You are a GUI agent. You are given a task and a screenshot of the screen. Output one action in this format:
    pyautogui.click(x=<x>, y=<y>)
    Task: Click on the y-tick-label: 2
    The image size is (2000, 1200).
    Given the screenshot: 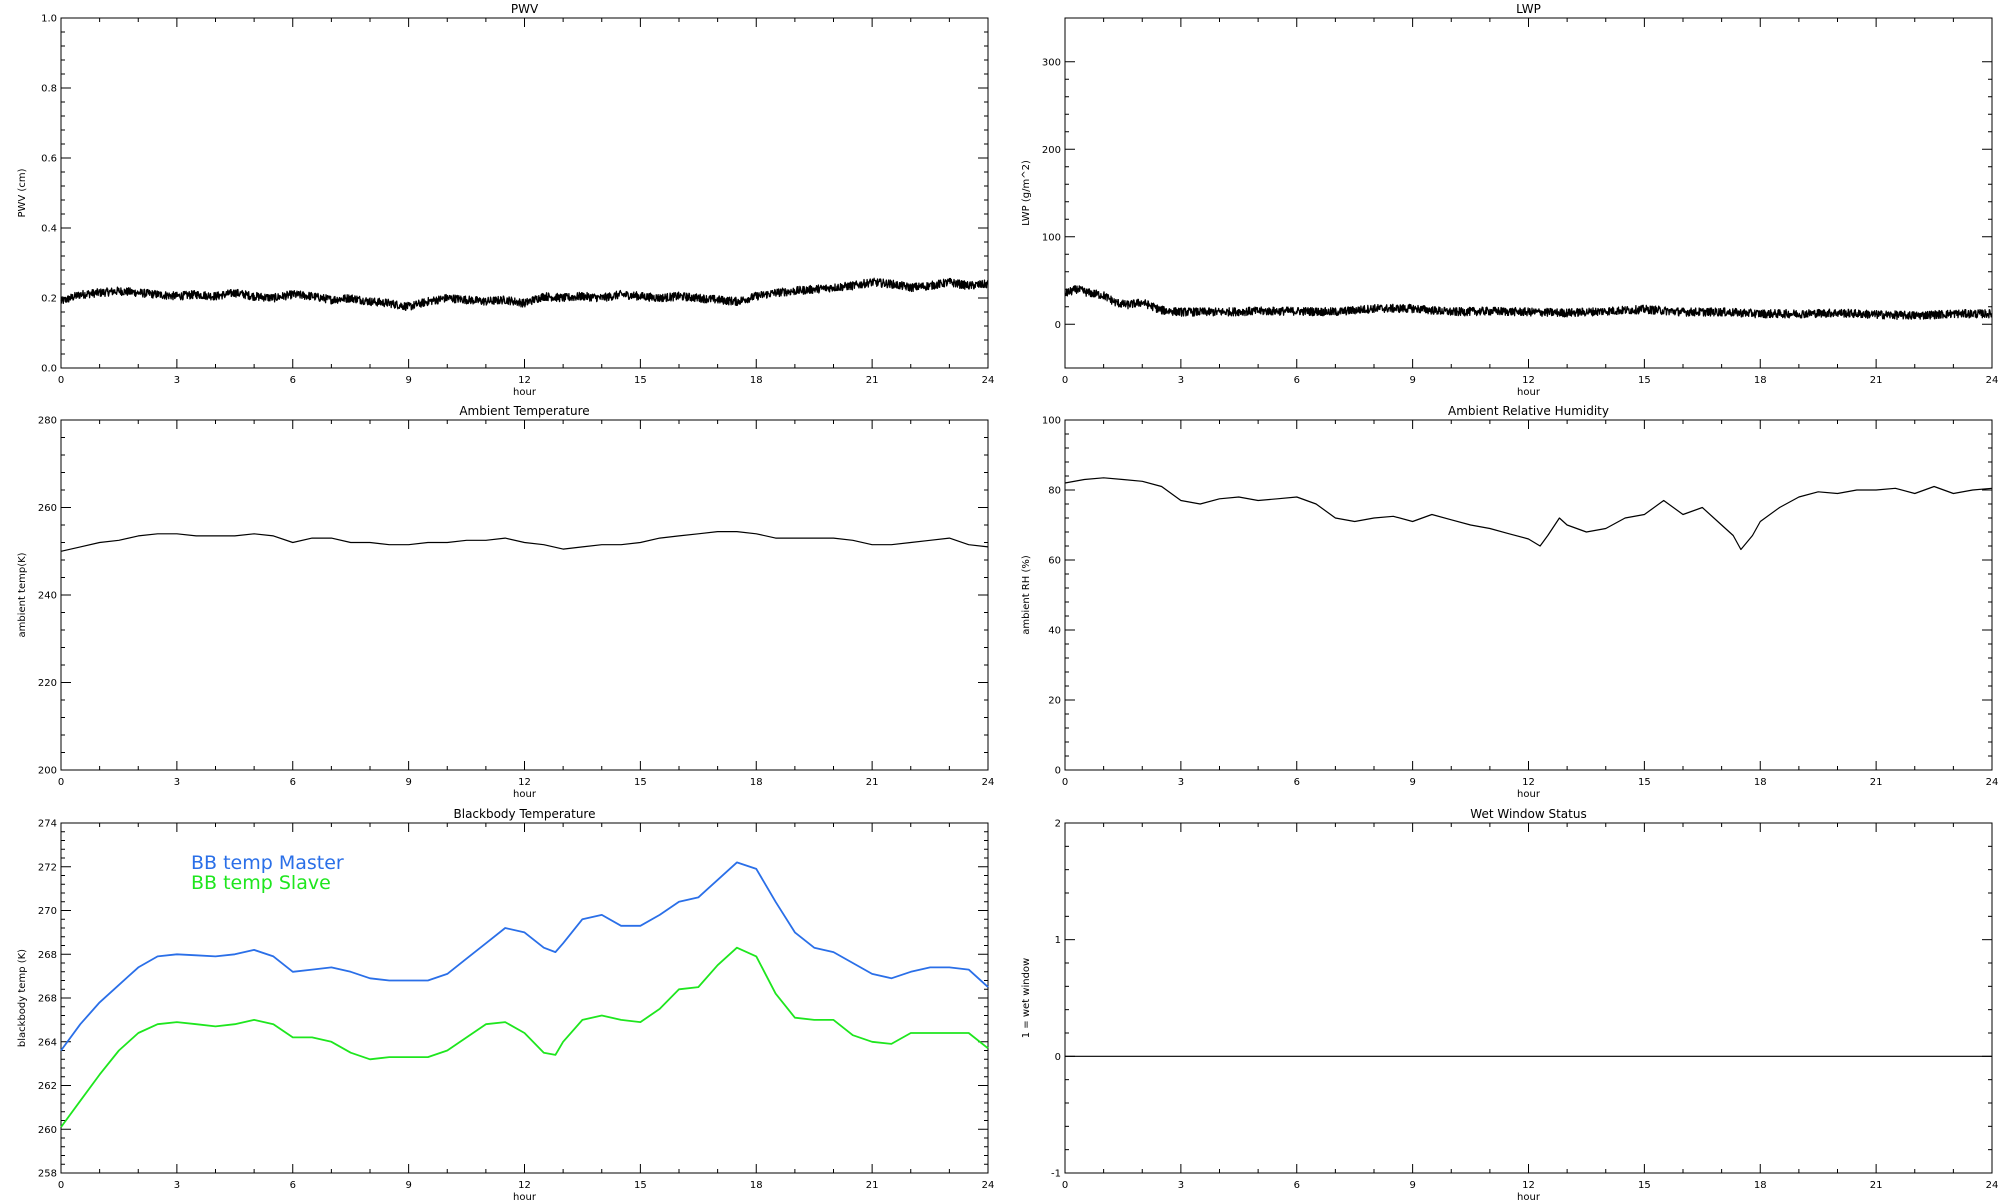 What is the action you would take?
    pyautogui.click(x=1058, y=824)
    